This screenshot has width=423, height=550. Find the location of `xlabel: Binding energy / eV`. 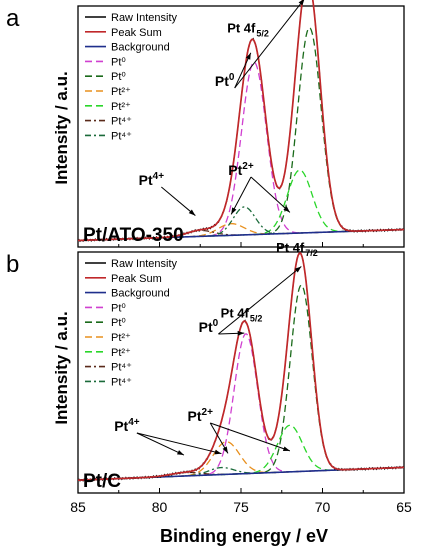

xlabel: Binding energy / eV is located at coordinates (244, 536).